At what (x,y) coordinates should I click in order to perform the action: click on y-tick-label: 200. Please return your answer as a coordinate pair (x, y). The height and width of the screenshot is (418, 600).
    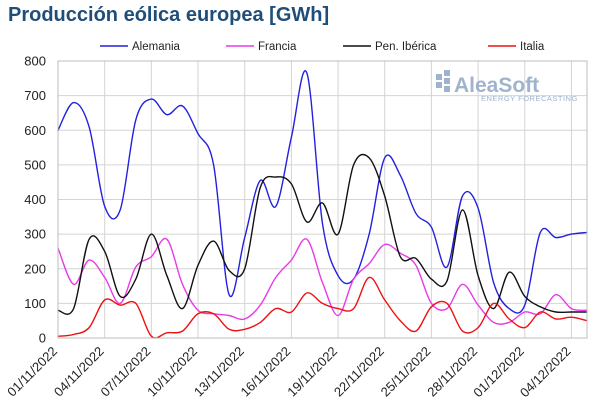
    Looking at the image, I should click on (35, 268).